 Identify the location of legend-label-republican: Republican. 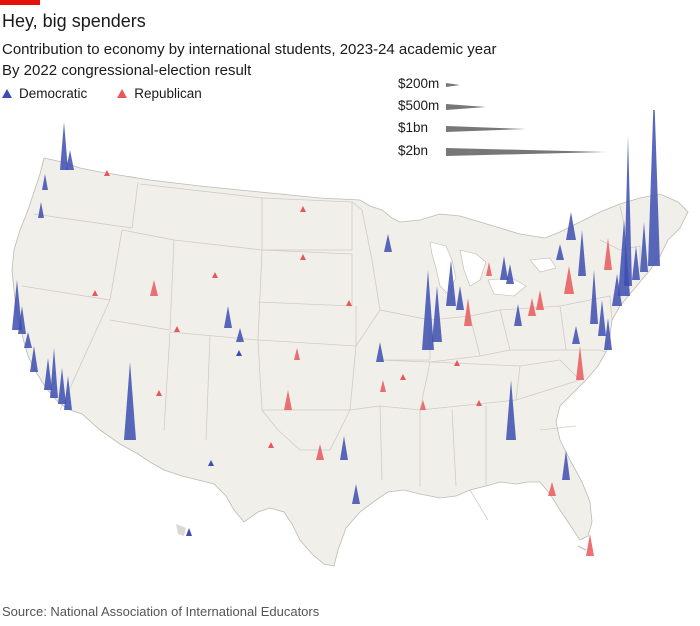
(168, 93).